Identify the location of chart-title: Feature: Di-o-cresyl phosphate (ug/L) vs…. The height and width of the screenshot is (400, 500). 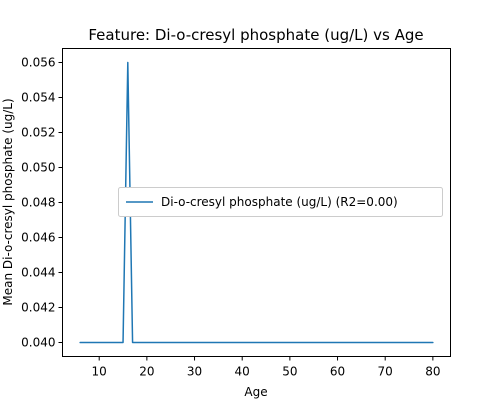
(255, 35).